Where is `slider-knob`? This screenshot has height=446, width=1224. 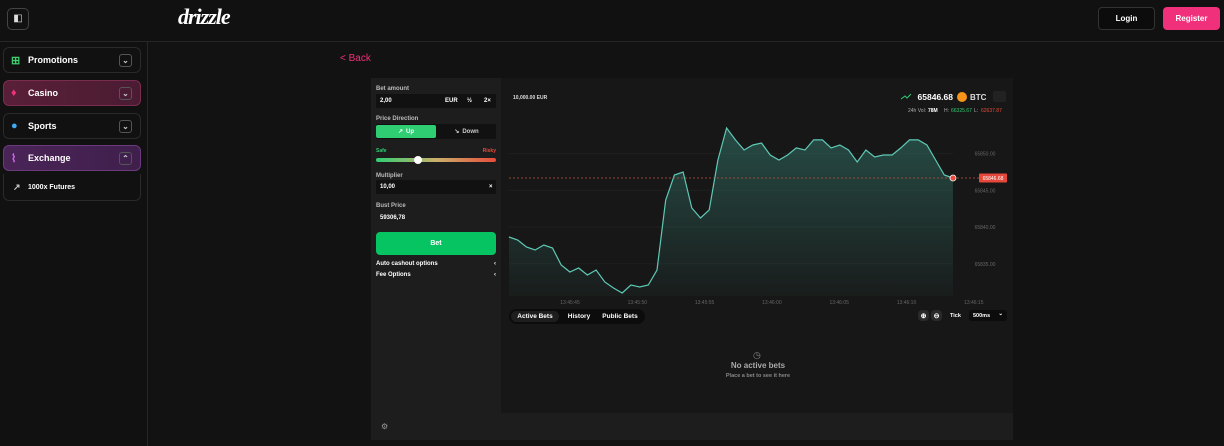
slider-knob is located at coordinates (418, 160).